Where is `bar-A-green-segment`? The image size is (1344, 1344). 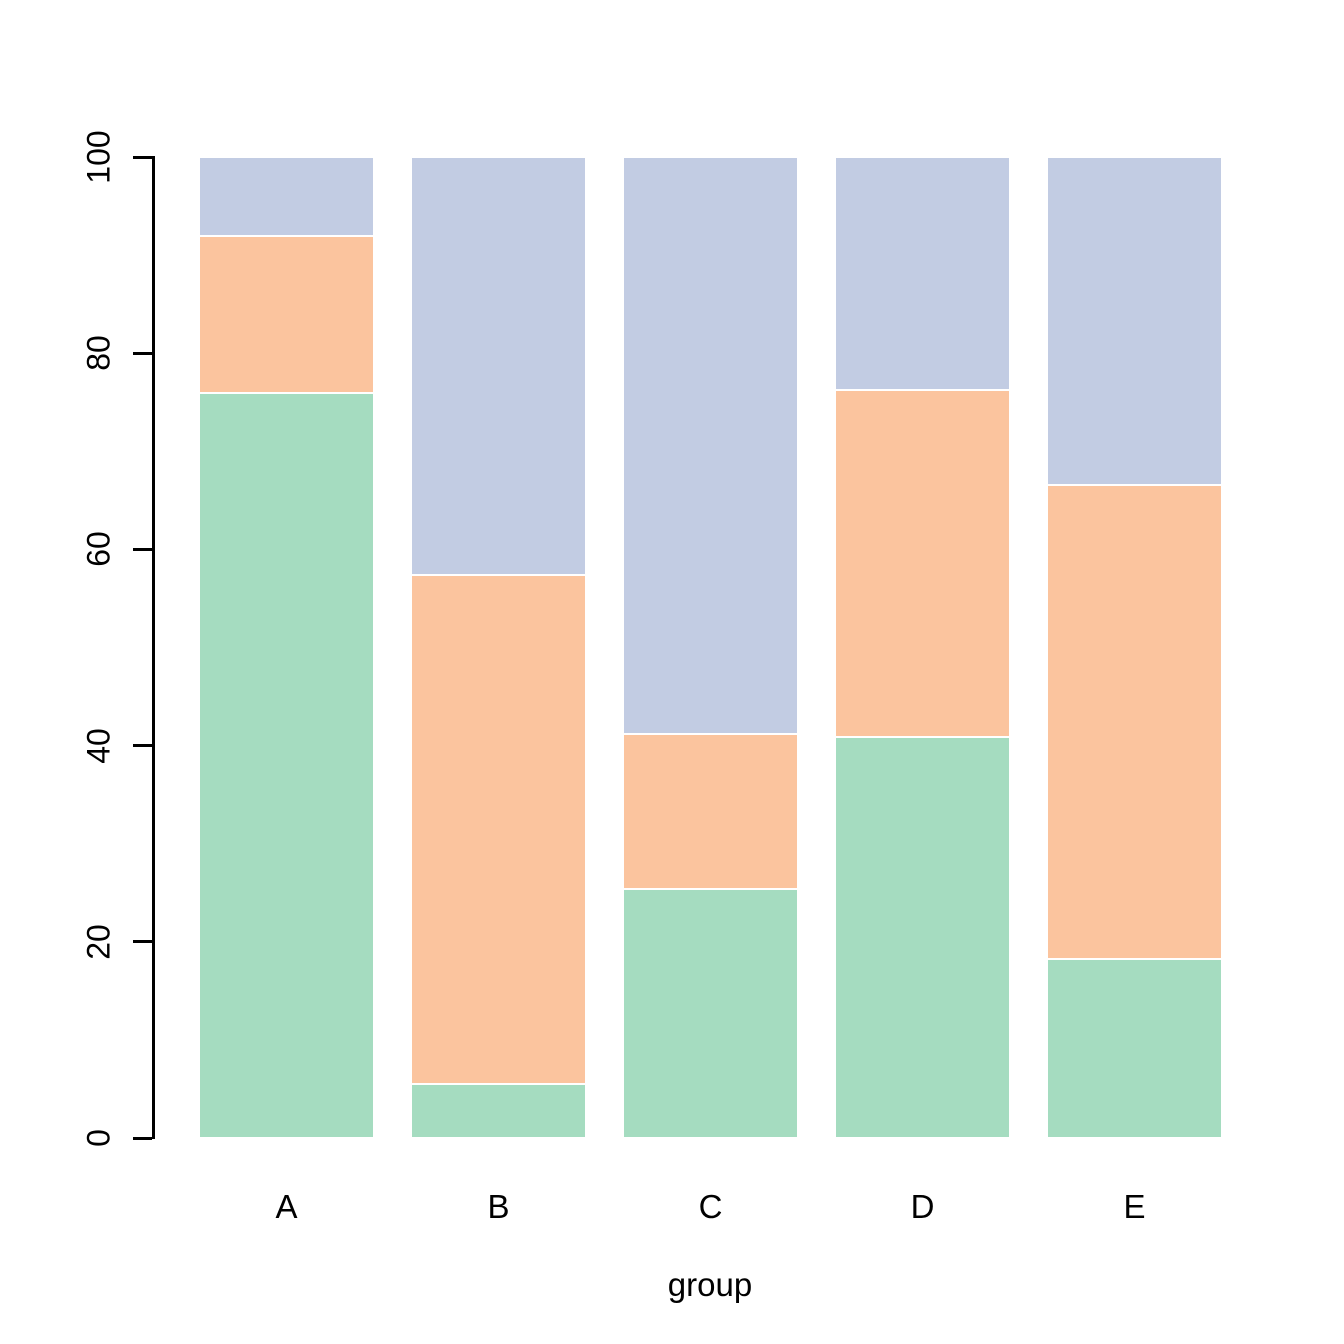 bar-A-green-segment is located at coordinates (286, 765).